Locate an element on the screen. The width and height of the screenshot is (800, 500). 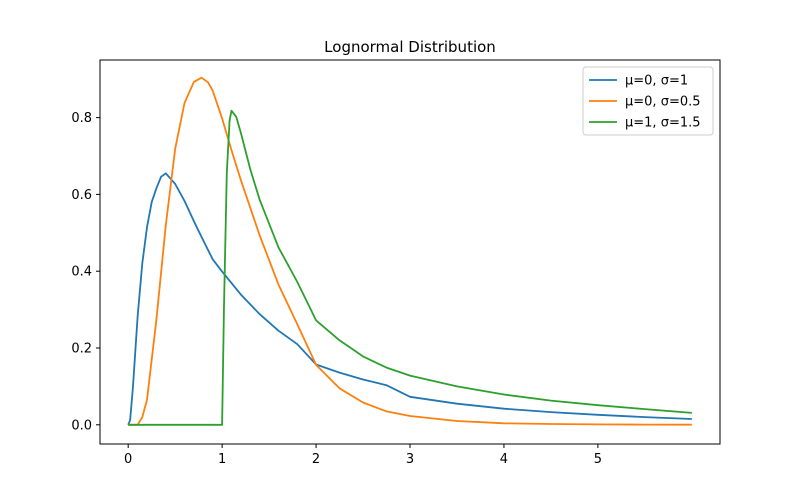
legend-label: μ=1, σ=1.5 is located at coordinates (663, 123).